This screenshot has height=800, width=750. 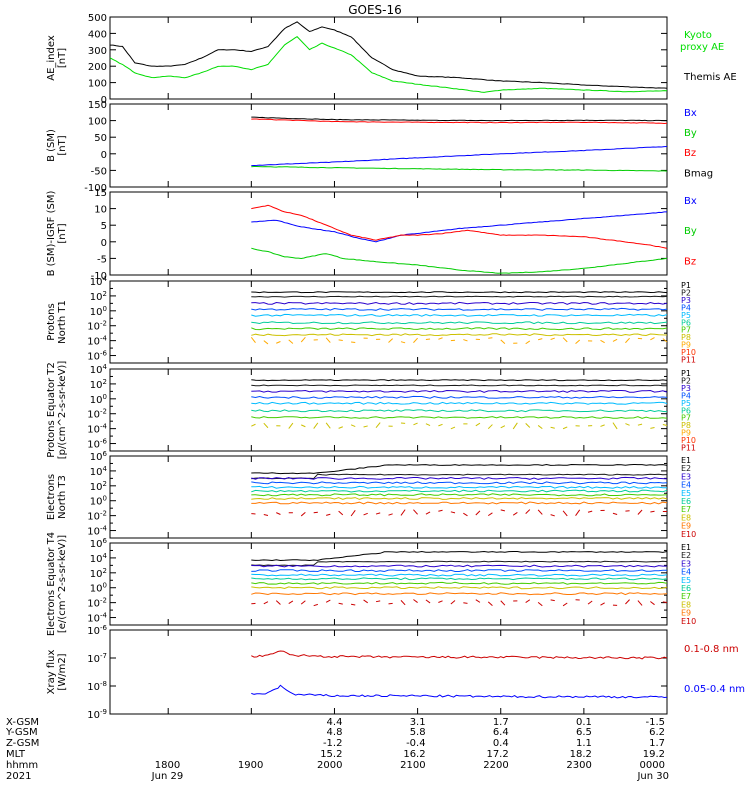 What do you see at coordinates (104, 243) in the screenshot?
I see `y-tick-label: 0` at bounding box center [104, 243].